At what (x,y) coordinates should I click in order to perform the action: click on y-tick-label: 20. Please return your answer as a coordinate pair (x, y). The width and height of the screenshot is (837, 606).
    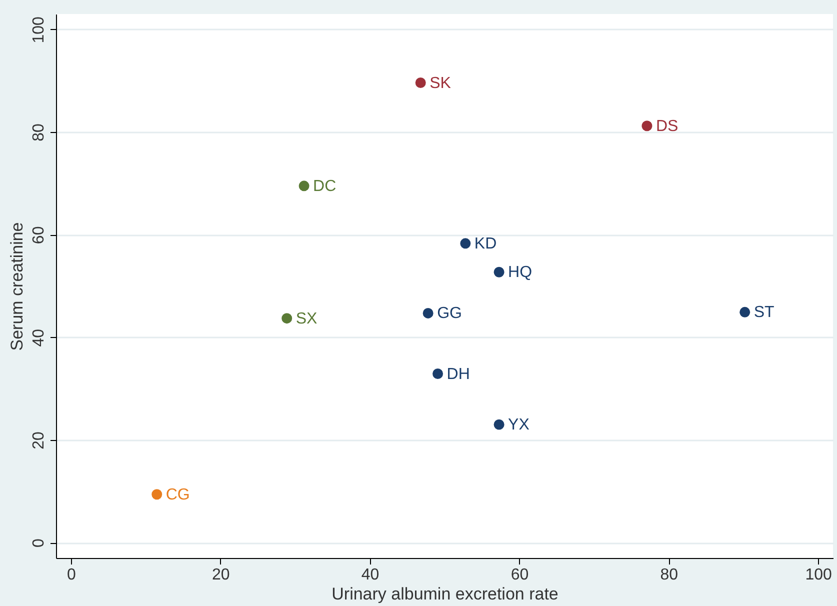
    Looking at the image, I should click on (39, 440).